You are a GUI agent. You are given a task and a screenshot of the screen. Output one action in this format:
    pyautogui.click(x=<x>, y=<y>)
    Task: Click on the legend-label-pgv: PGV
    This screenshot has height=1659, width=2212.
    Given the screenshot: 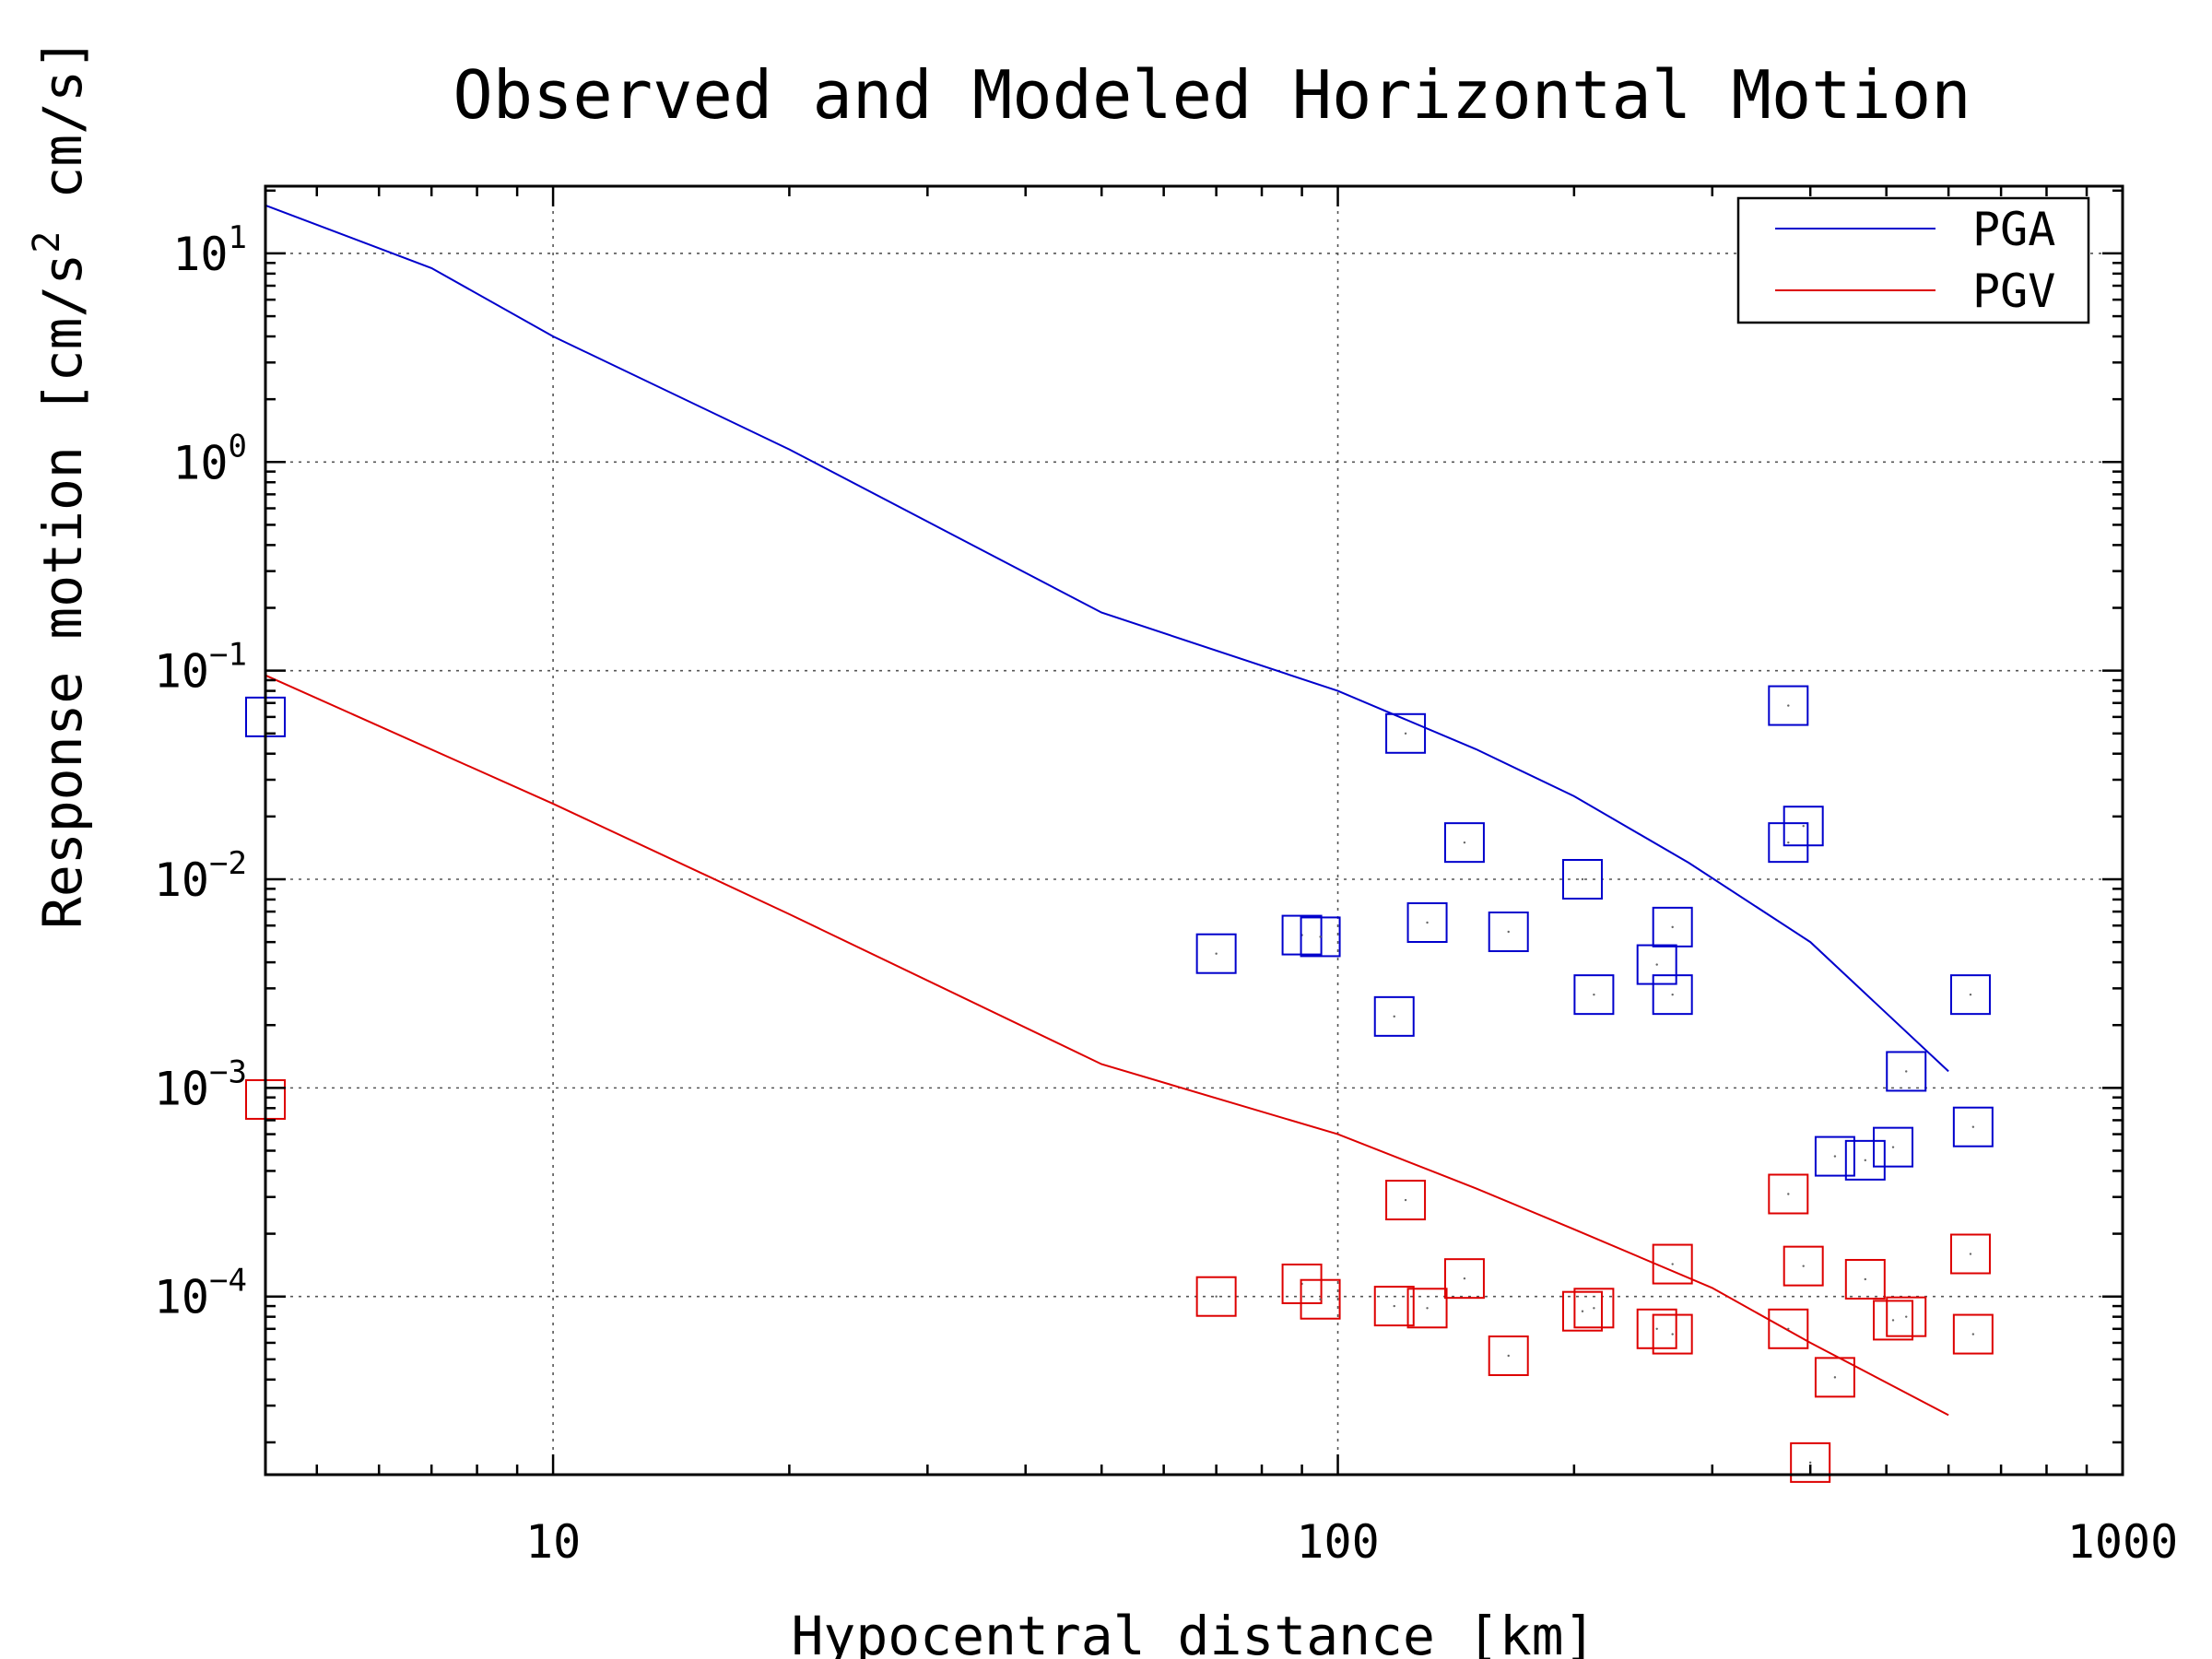 What is the action you would take?
    pyautogui.click(x=2013, y=291)
    